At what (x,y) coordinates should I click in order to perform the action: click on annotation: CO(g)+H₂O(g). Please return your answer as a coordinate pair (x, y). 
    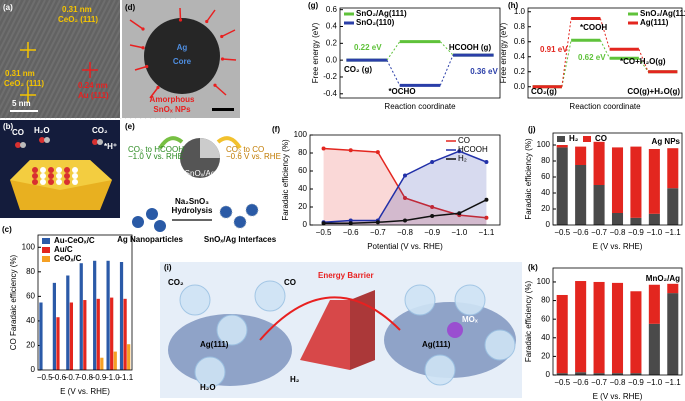
    Looking at the image, I should click on (653, 91).